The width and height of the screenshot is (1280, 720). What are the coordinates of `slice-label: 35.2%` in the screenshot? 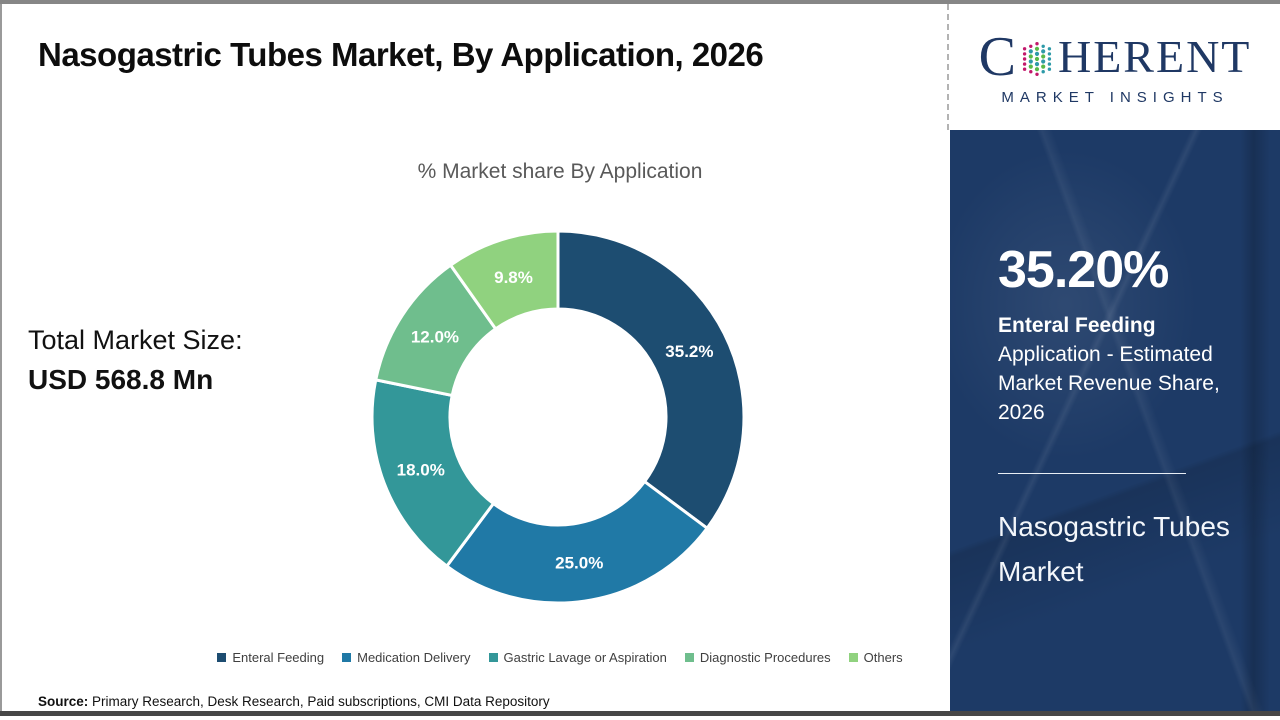 It's located at (689, 351).